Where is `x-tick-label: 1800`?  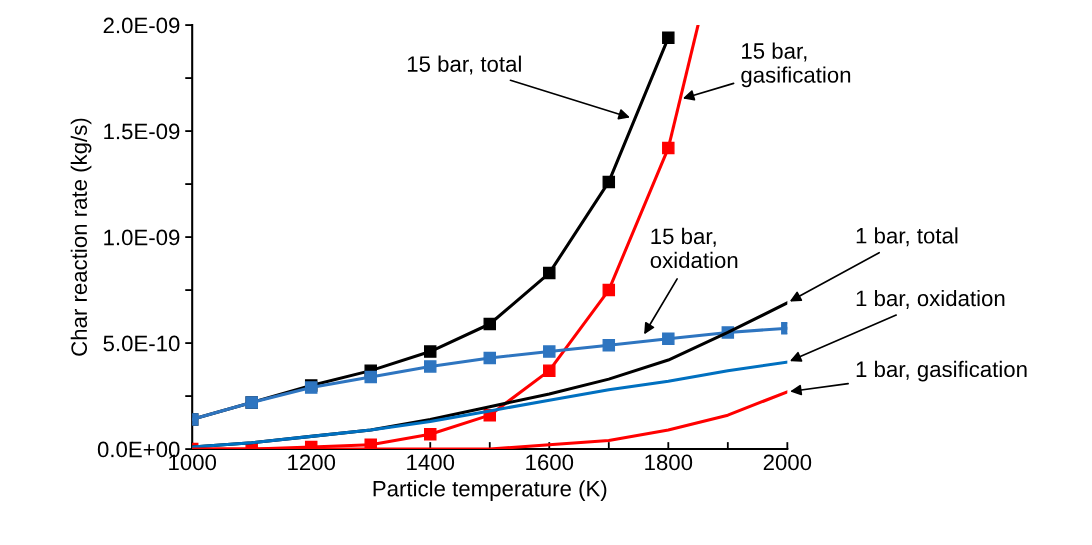
x-tick-label: 1800 is located at coordinates (669, 462).